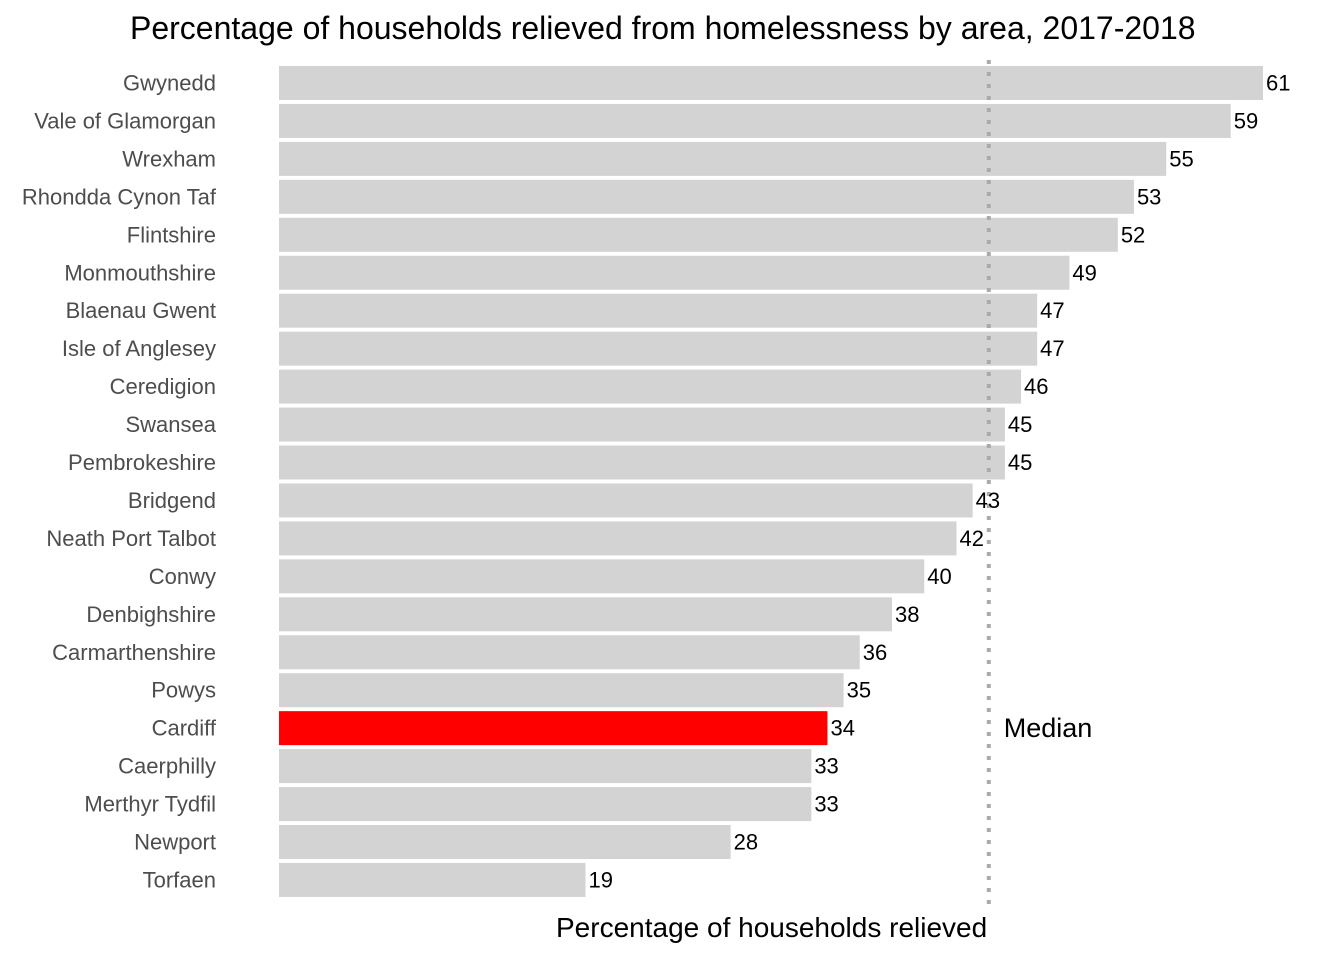 This screenshot has height=960, width=1344. Describe the element at coordinates (842, 728) in the screenshot. I see `value-label: 34` at that location.